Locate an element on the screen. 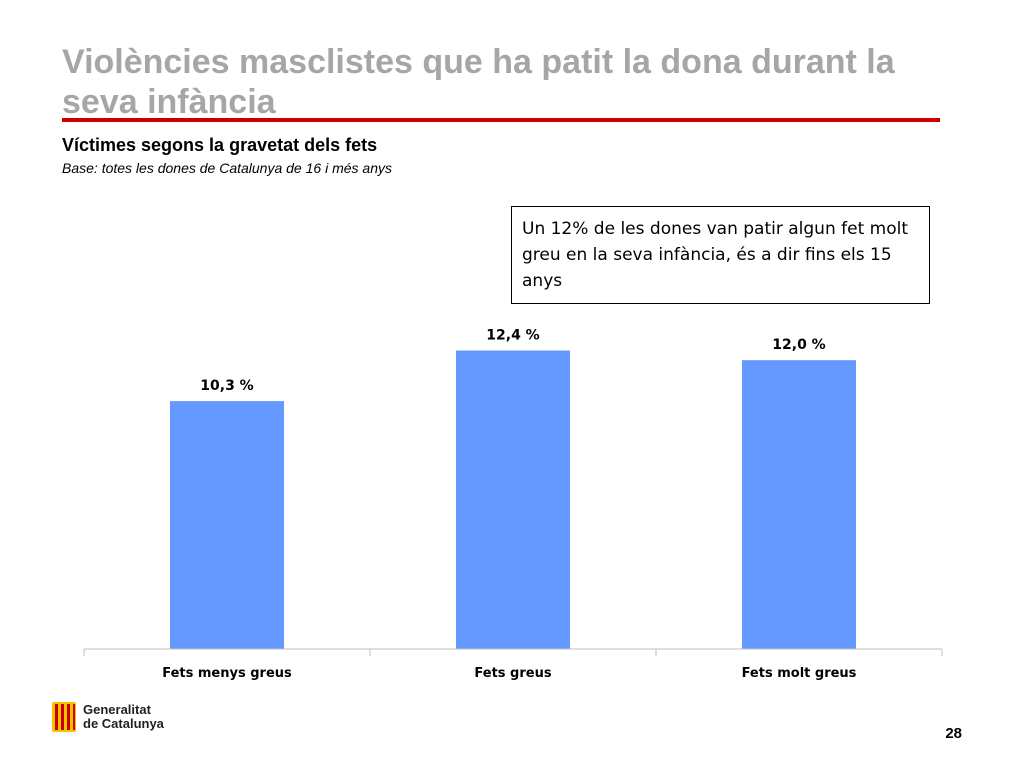 The width and height of the screenshot is (1024, 768). title-underline is located at coordinates (501, 120).